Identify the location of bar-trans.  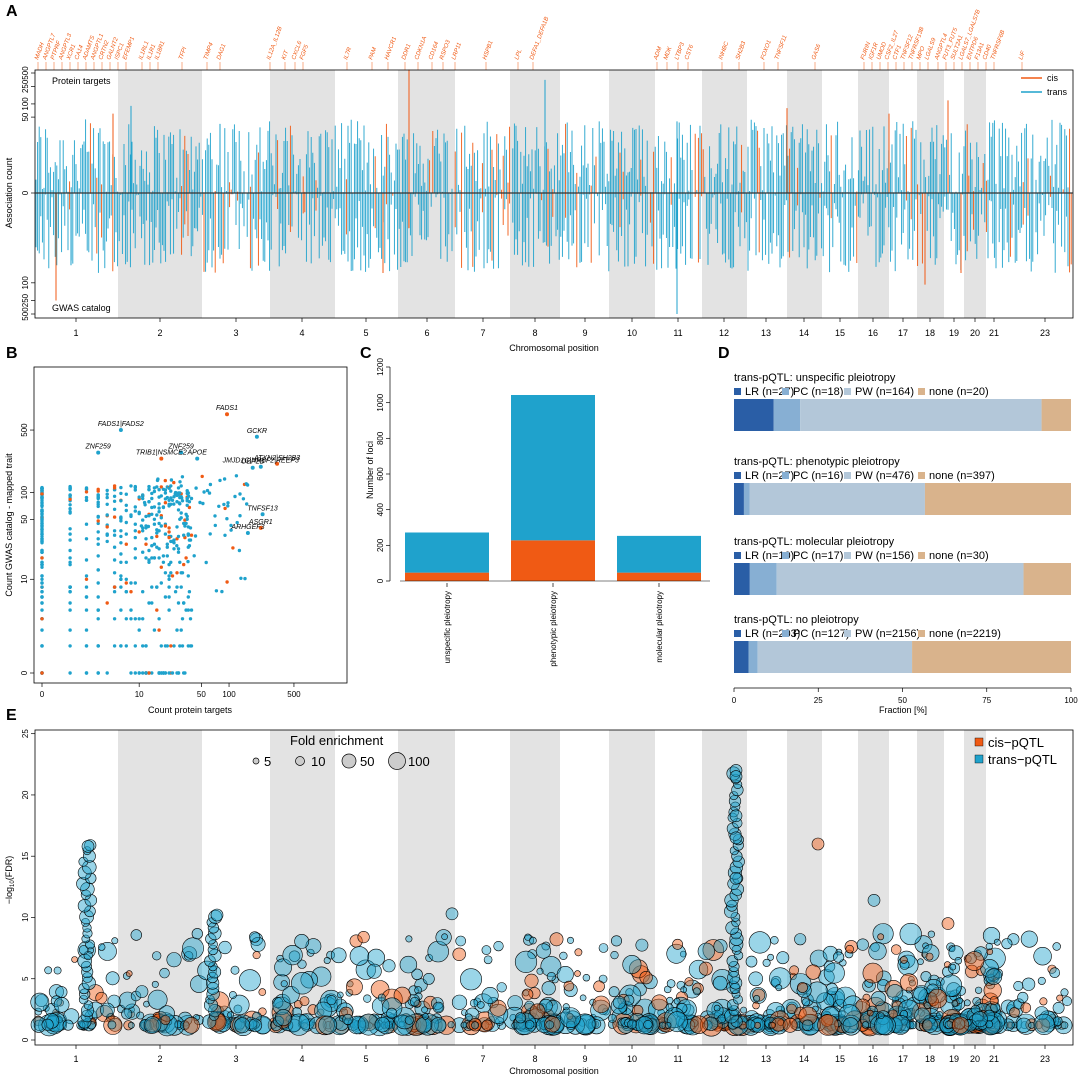
(553, 467).